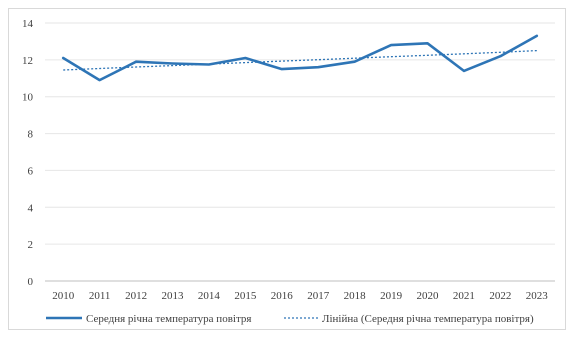 This screenshot has height=338, width=576. What do you see at coordinates (31, 282) in the screenshot?
I see `y-tick-label: 0` at bounding box center [31, 282].